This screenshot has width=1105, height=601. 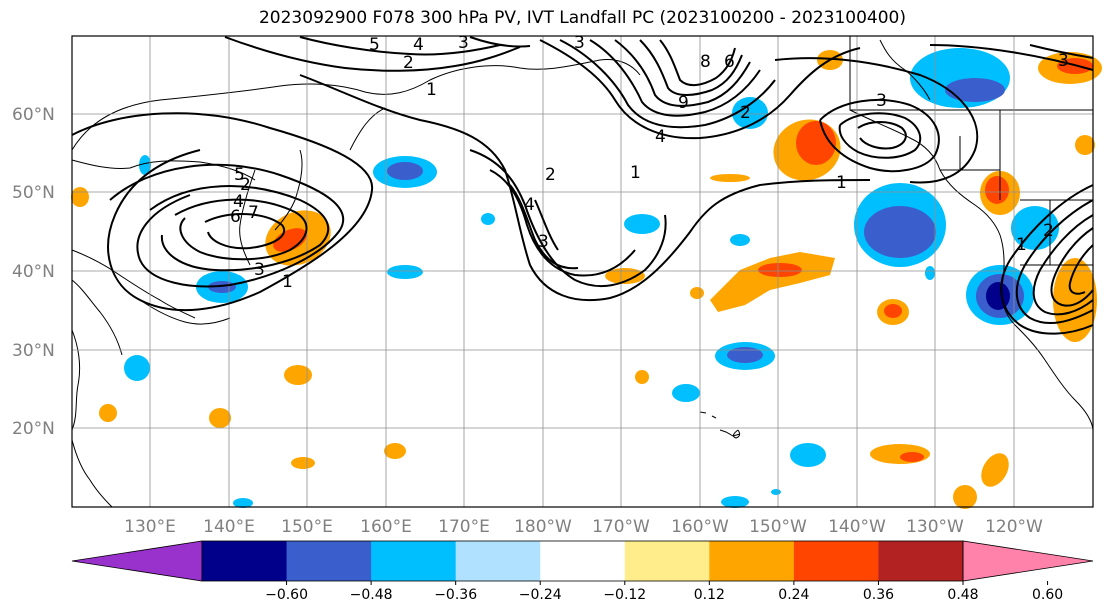 I want to click on lat-label: 40°N, so click(x=33, y=272).